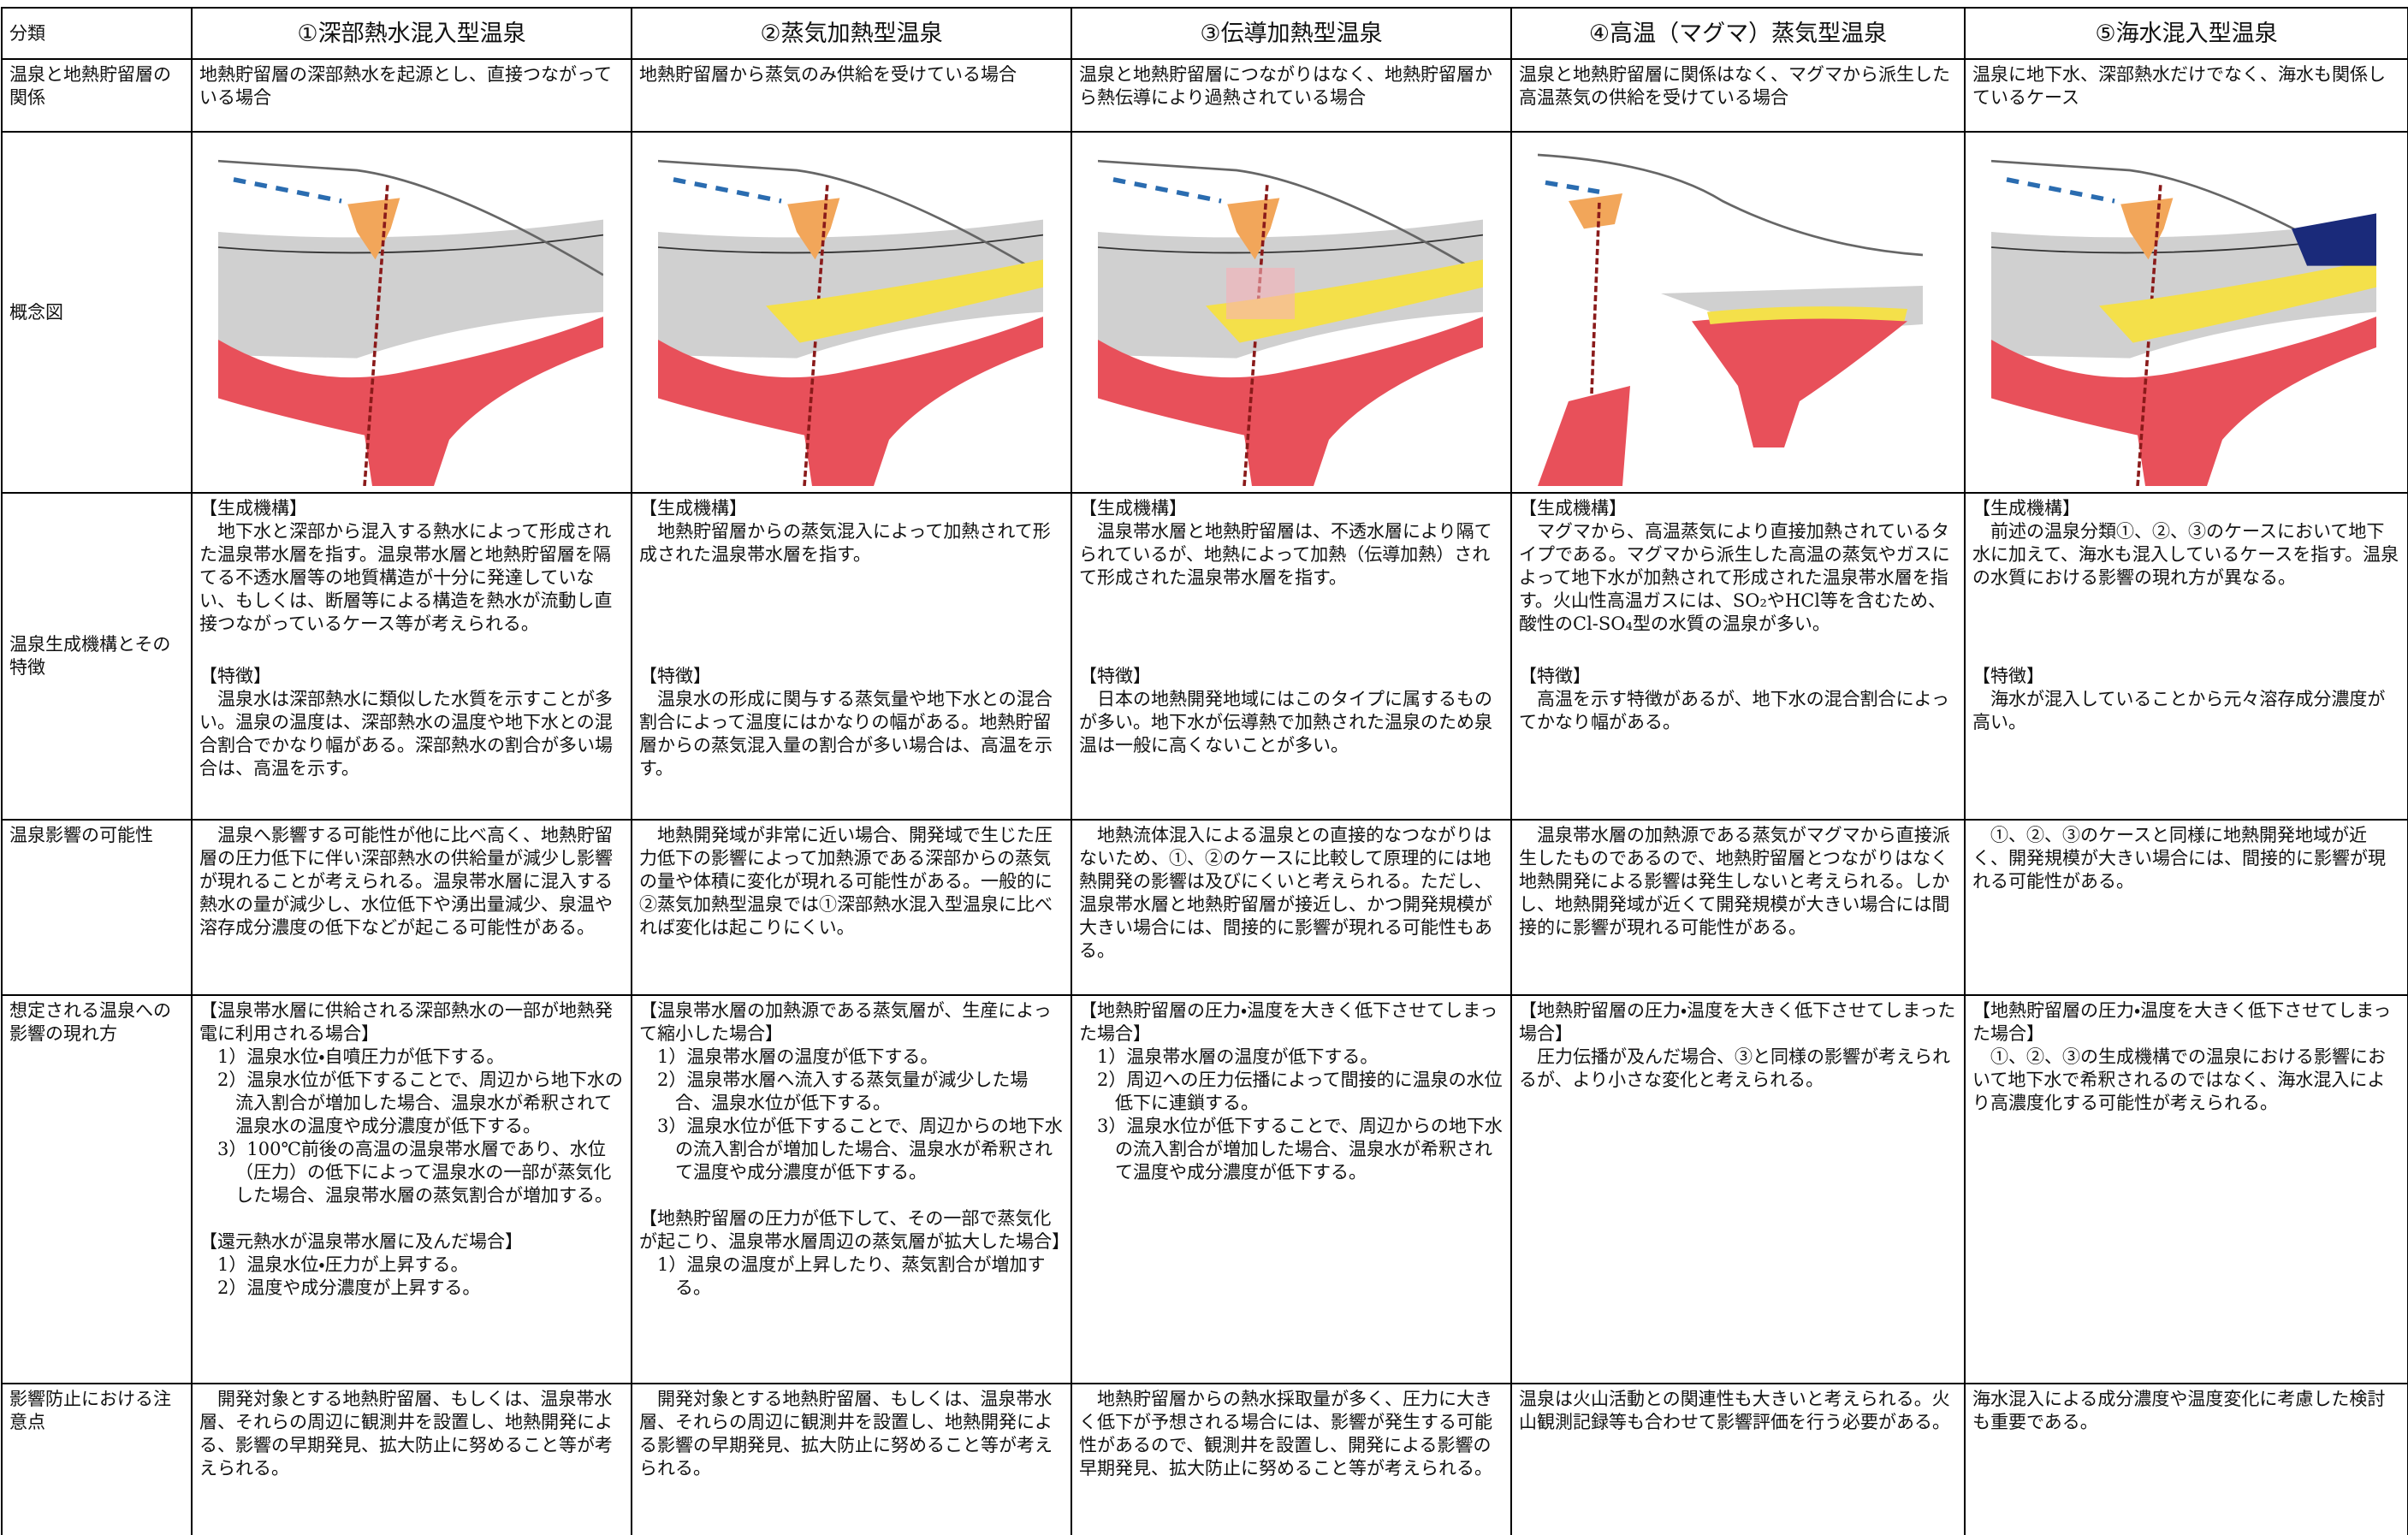 Image resolution: width=2408 pixels, height=1535 pixels. Describe the element at coordinates (851, 1276) in the screenshot. I see `group-item: 1）温泉の温度が上昇したり、蒸気割合が増加する。` at that location.